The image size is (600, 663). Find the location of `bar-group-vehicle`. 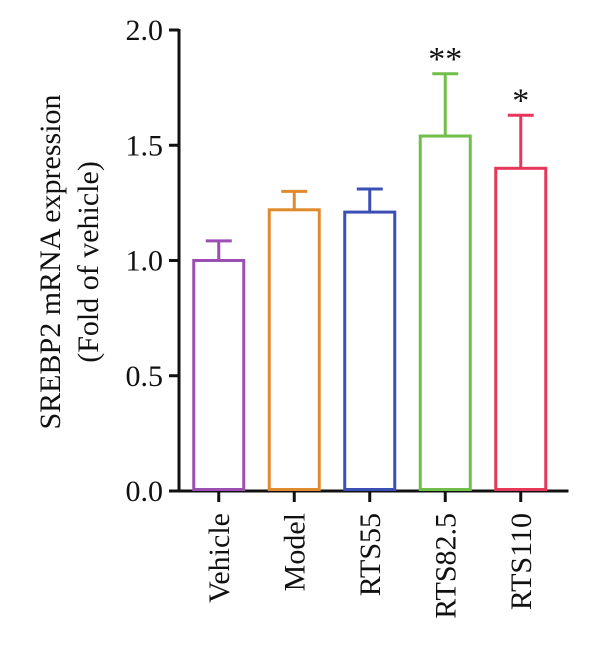

bar-group-vehicle is located at coordinates (219, 365).